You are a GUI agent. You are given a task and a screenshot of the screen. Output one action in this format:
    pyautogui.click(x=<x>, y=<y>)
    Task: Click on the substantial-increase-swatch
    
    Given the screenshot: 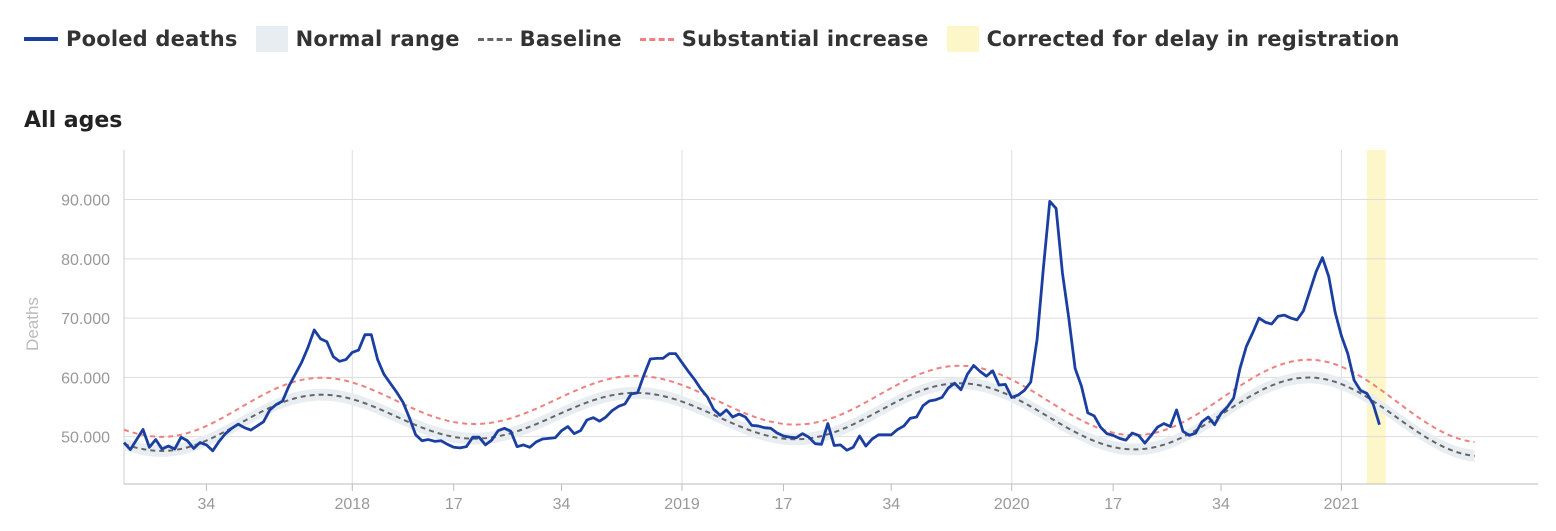 What is the action you would take?
    pyautogui.click(x=656, y=39)
    